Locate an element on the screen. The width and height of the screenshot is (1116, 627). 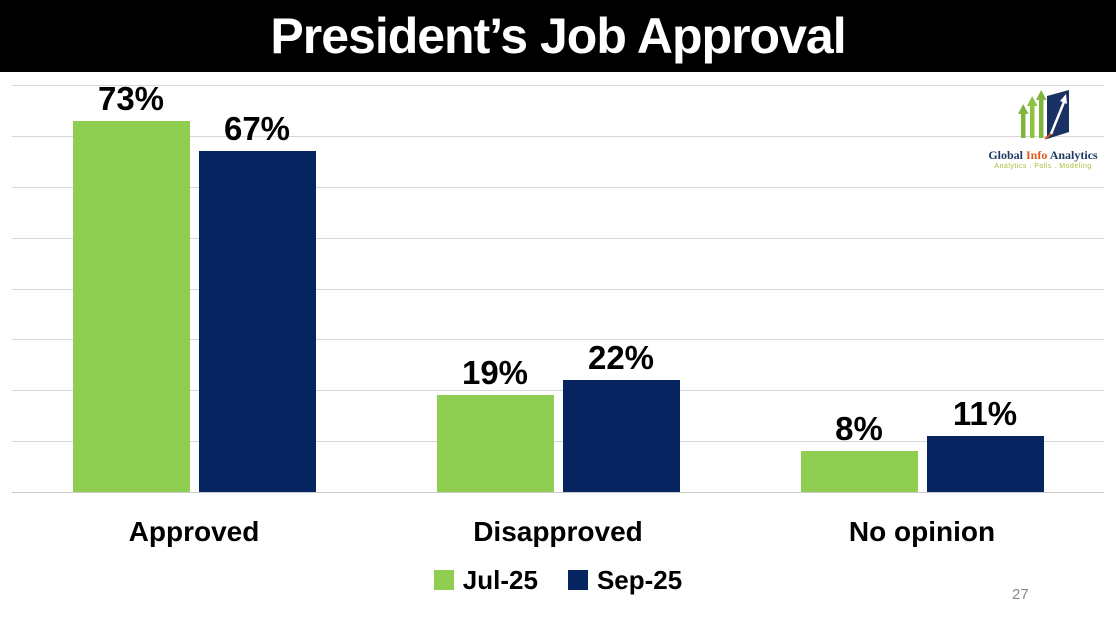
category-label-approved: Approved is located at coordinates (194, 531).